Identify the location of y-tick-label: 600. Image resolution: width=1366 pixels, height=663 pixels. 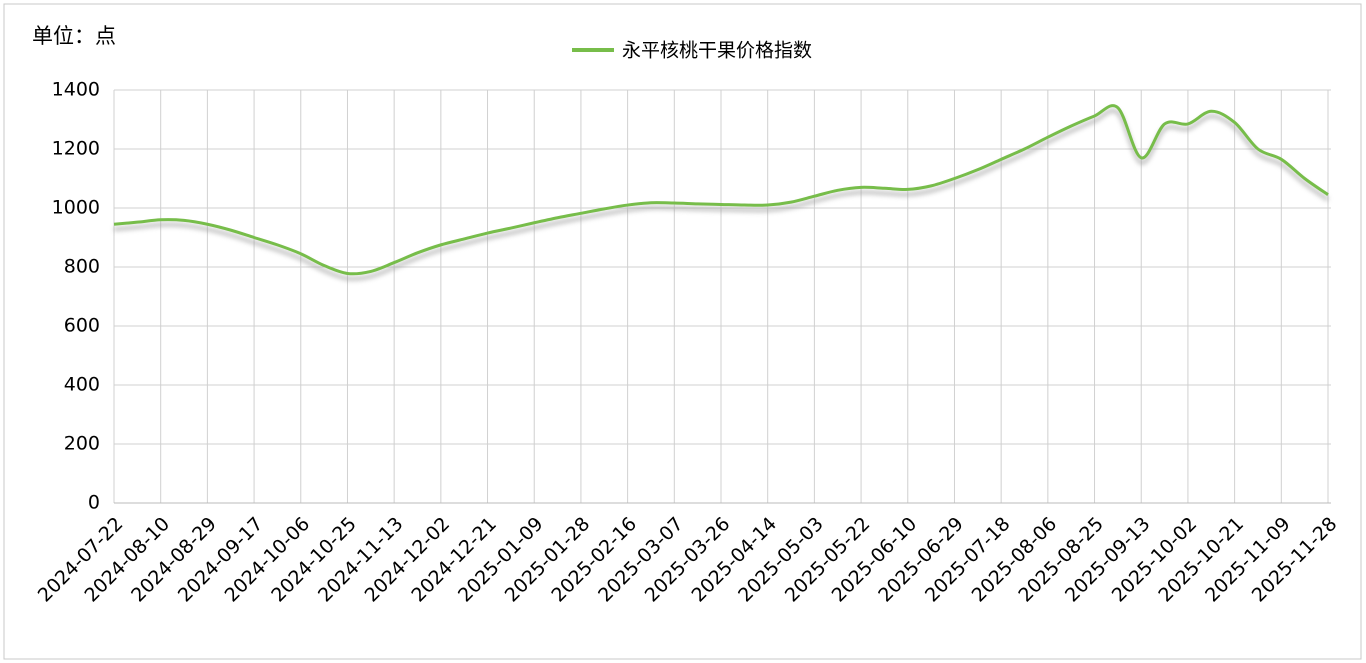
(82, 326).